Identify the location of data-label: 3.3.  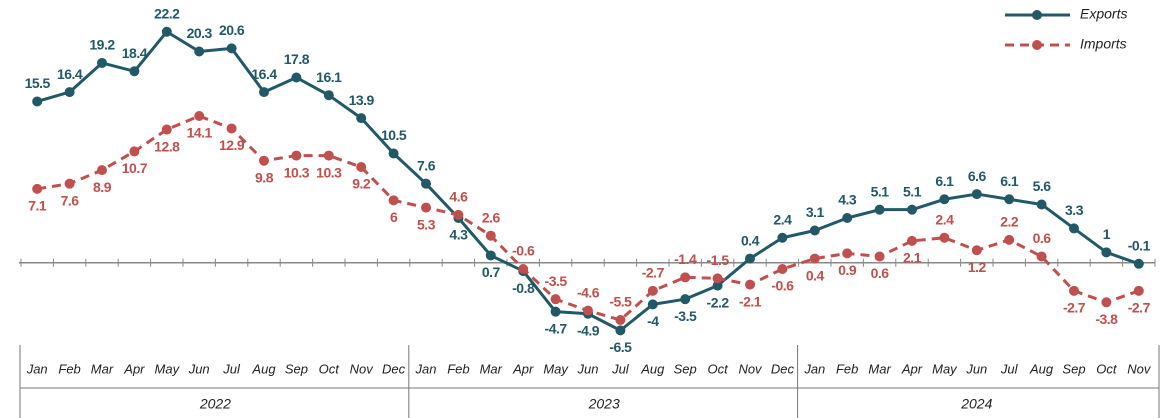
(1074, 210).